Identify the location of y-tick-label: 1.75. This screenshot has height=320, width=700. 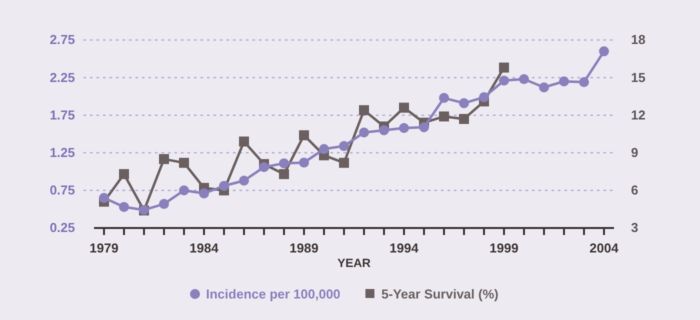
(62, 114).